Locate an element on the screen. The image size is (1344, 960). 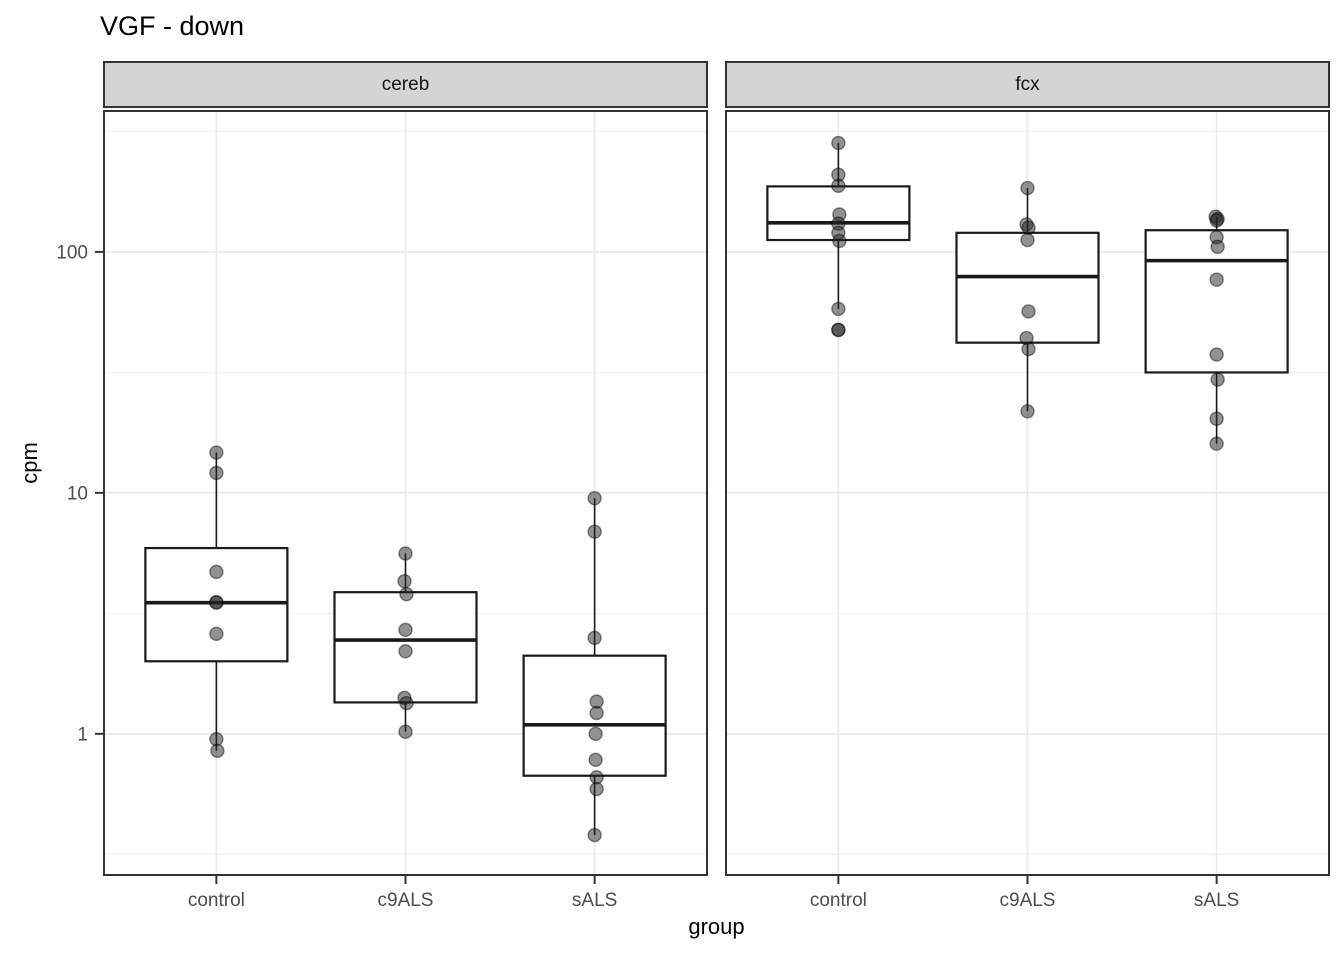
boxplot-fcx-sALS is located at coordinates (1216, 330).